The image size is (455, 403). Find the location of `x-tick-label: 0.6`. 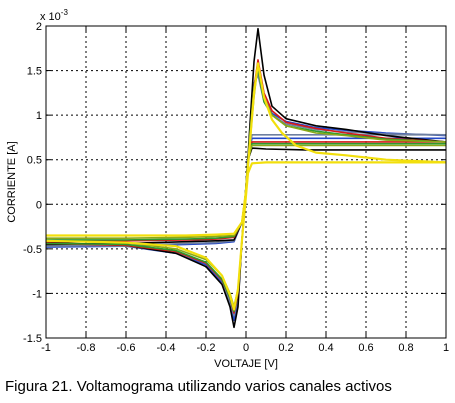

x-tick-label: 0.6 is located at coordinates (365, 348).